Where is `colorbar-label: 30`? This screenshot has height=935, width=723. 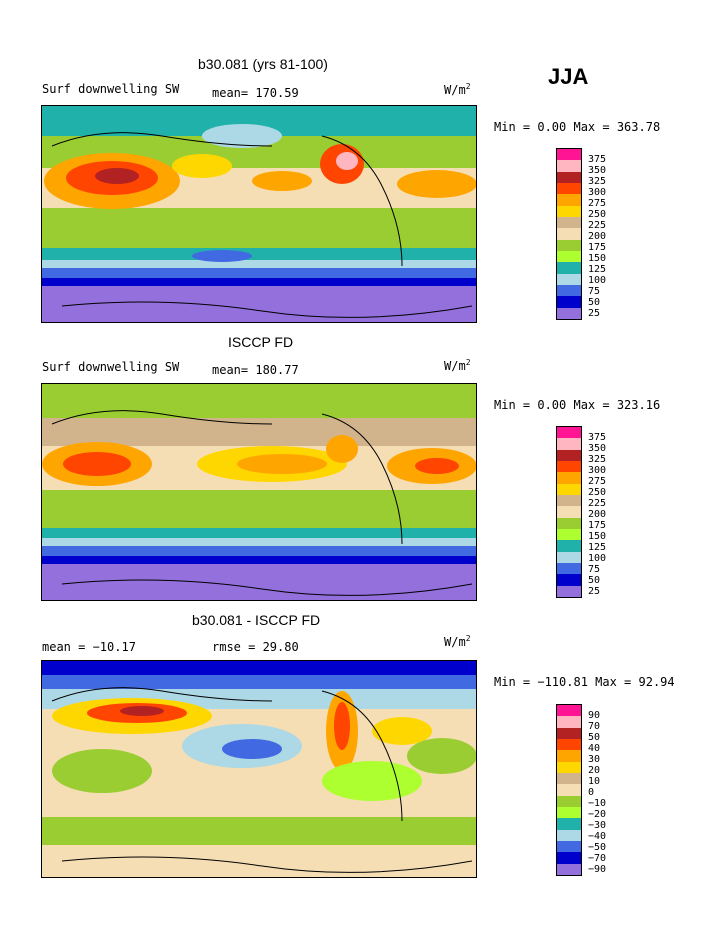
colorbar-label: 30 is located at coordinates (594, 759).